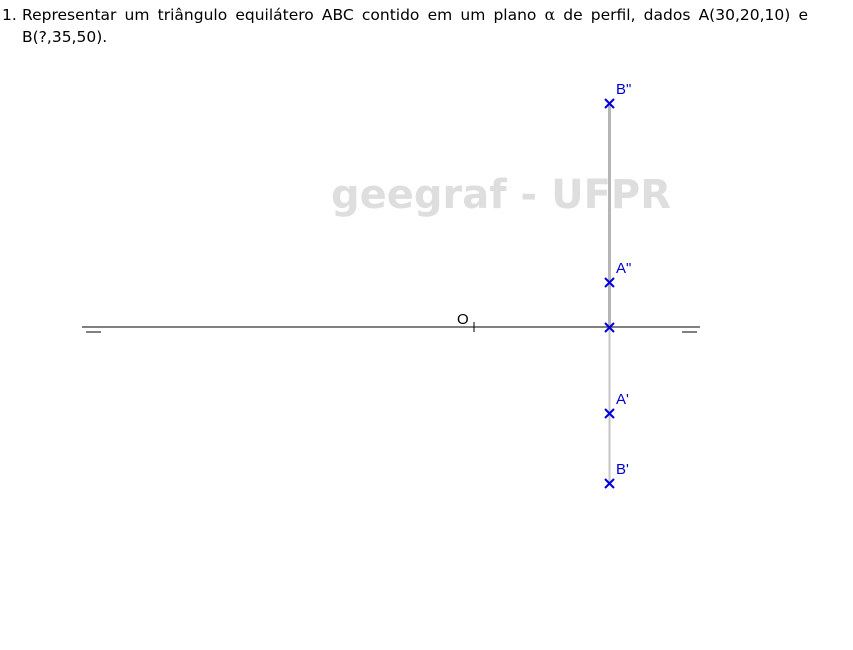 This screenshot has height=650, width=853. What do you see at coordinates (685, 15) in the screenshot?
I see `problem-text-end: de perfil, dados A(30,20,10) e` at bounding box center [685, 15].